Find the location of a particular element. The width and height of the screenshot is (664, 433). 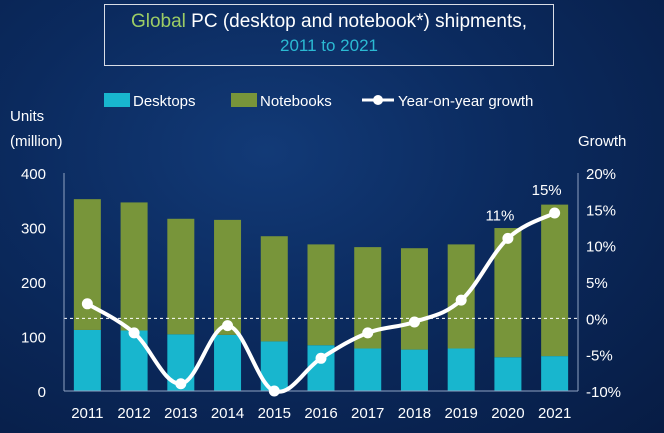

data-label: 15% is located at coordinates (547, 190).